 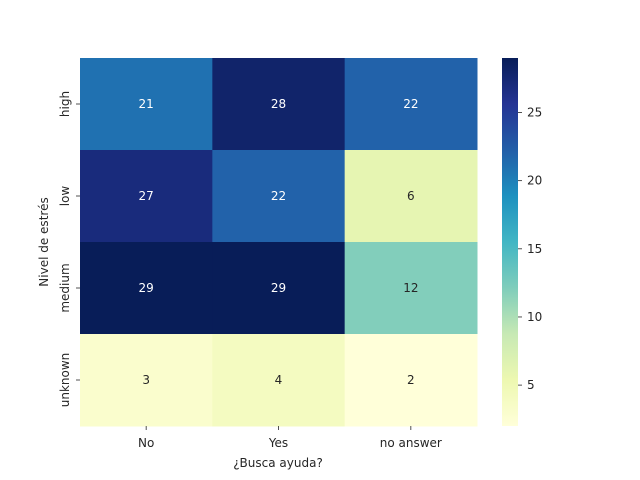 What do you see at coordinates (278, 463) in the screenshot?
I see `x-axis-label: ¿Busca ayuda?` at bounding box center [278, 463].